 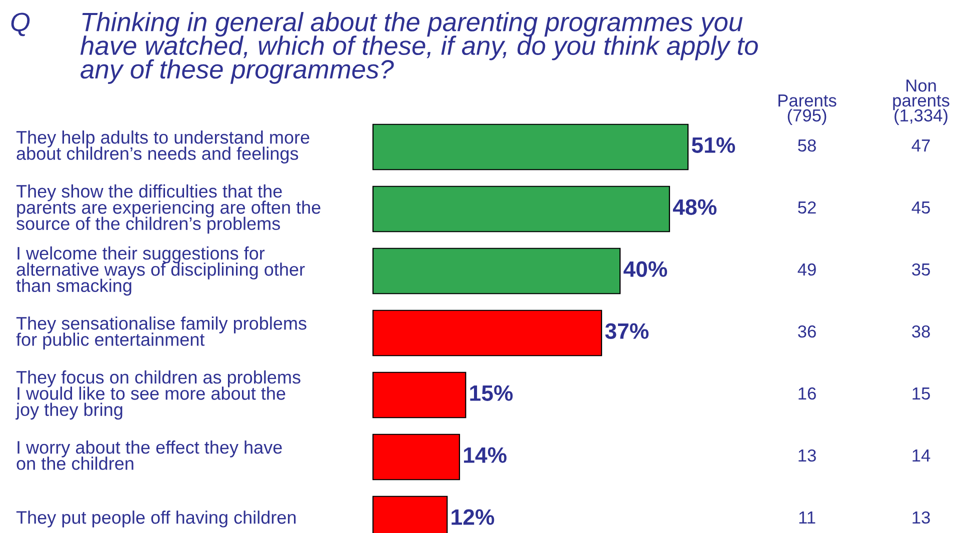 What do you see at coordinates (807, 145) in the screenshot?
I see `text: 58` at bounding box center [807, 145].